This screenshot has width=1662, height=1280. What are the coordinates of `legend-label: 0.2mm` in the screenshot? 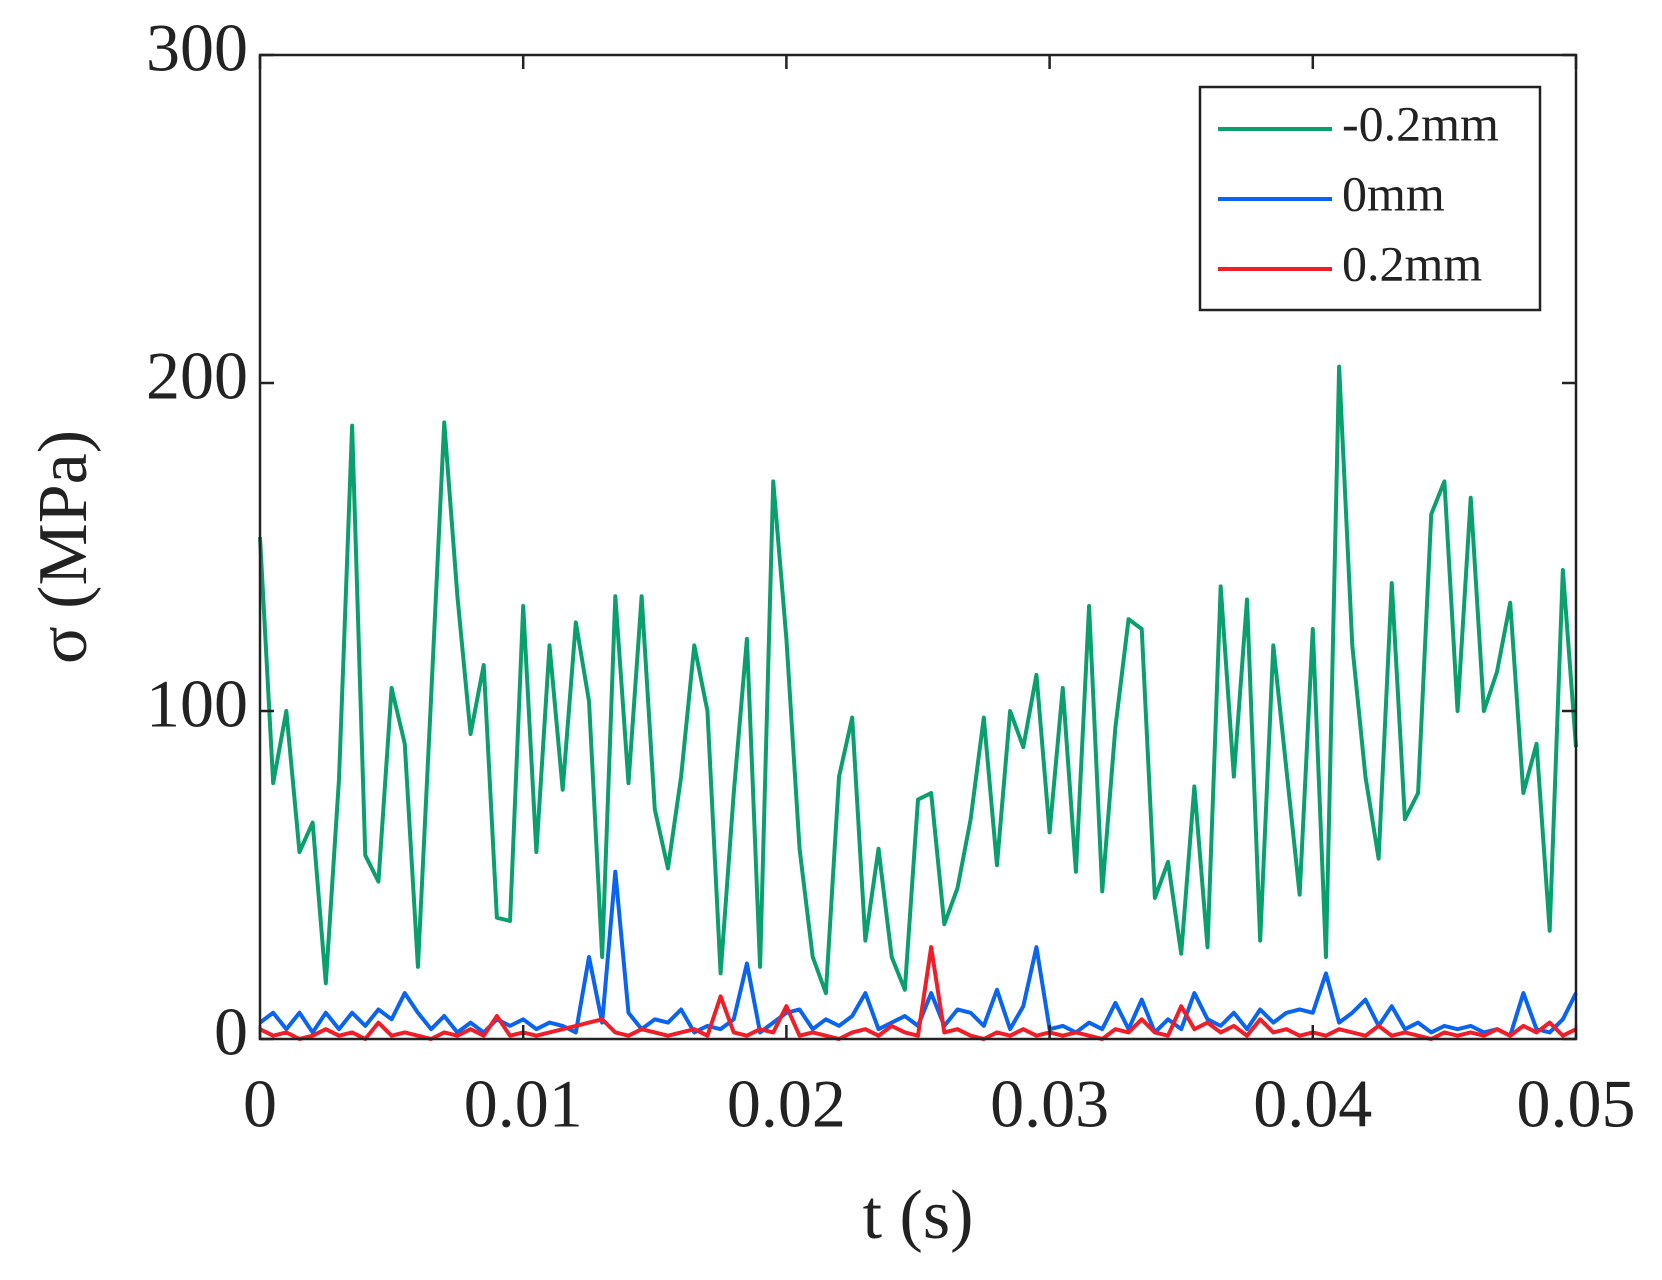 It's located at (1412, 263).